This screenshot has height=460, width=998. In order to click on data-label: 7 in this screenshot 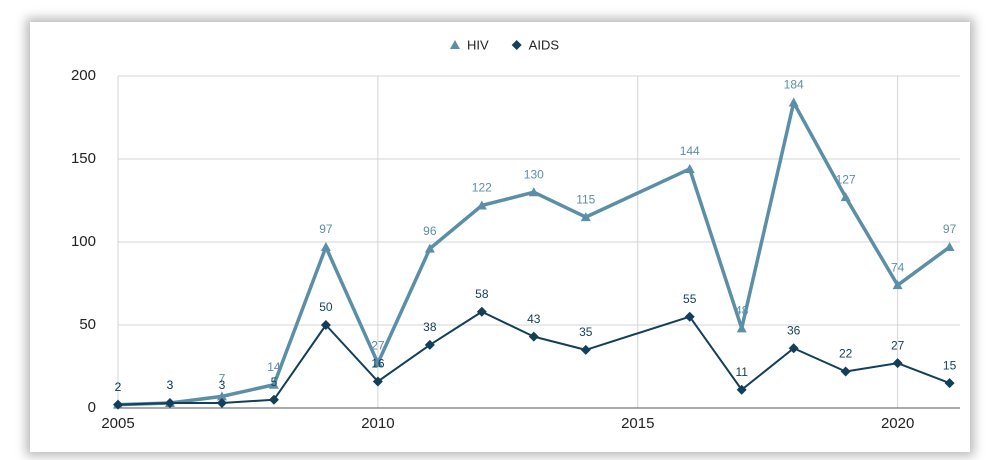, I will do `click(222, 379)`.